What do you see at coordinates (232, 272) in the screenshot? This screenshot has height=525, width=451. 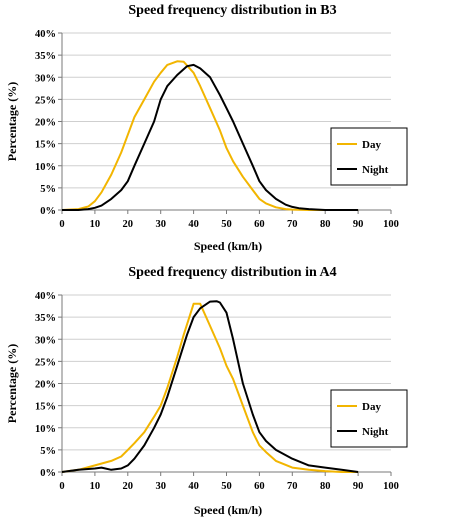 I see `chart-title: Speed frequency distribution in A4` at bounding box center [232, 272].